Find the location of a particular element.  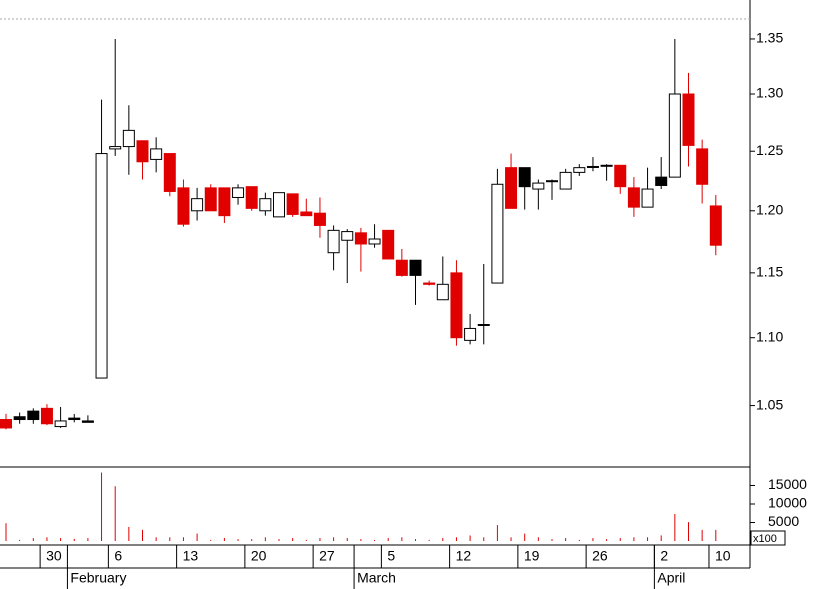

volume-tick-label: 10000 is located at coordinates (787, 503).